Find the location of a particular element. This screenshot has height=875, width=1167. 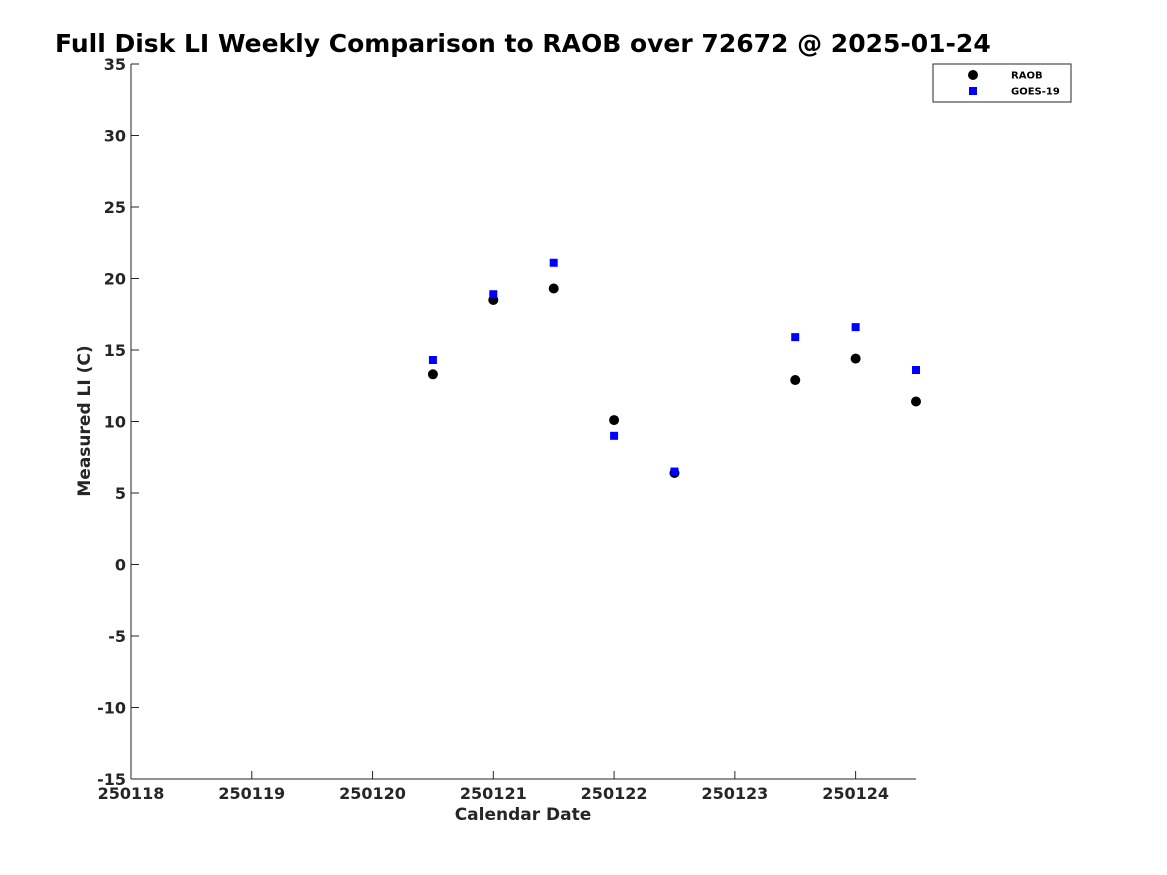

y-axis-label: Measured LI (C) is located at coordinates (85, 420).